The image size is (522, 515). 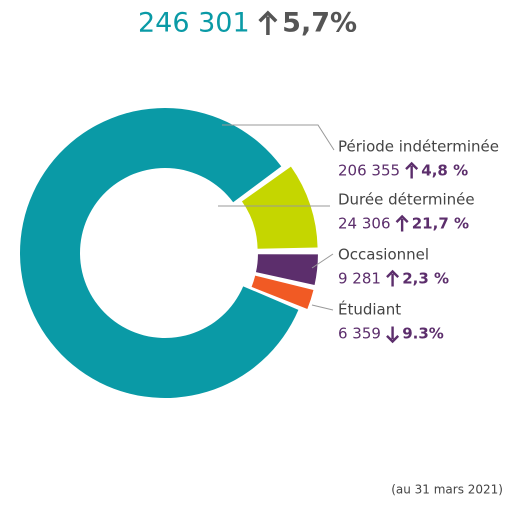 What do you see at coordinates (447, 490) in the screenshot?
I see `note: (au 31 mars 2021)` at bounding box center [447, 490].